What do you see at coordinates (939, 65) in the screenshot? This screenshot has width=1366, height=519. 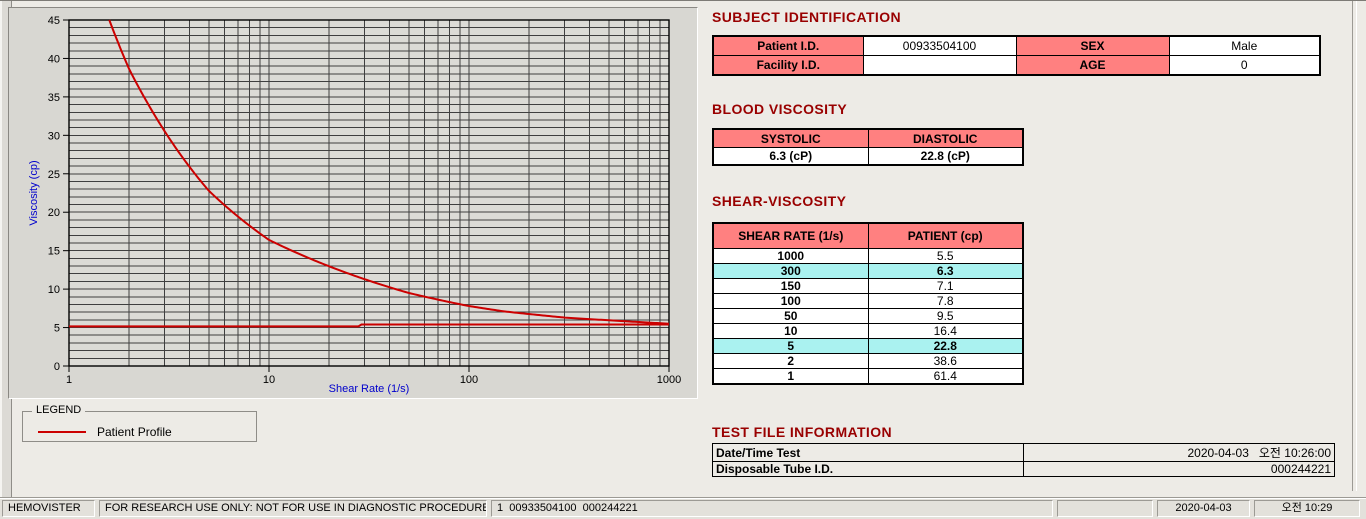 I see `facility-id-value` at bounding box center [939, 65].